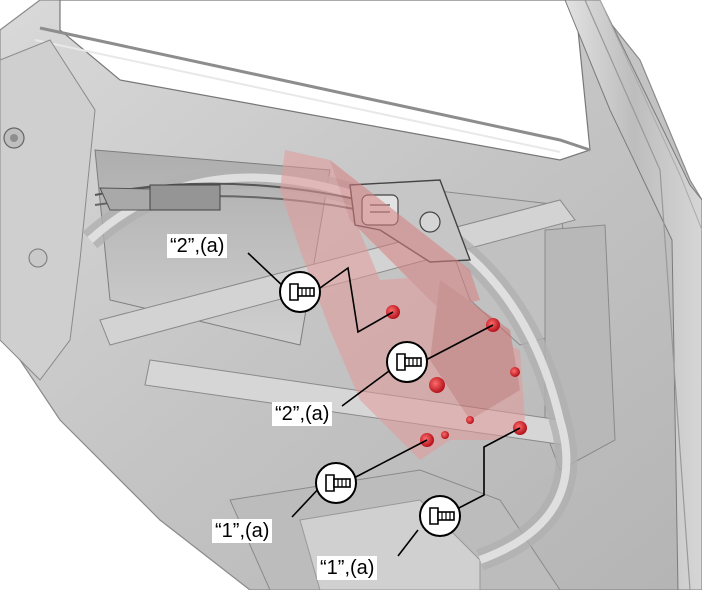 This screenshot has height=590, width=702. What do you see at coordinates (242, 531) in the screenshot?
I see `callout-label-bolt-1a-left: “1”,(a)` at bounding box center [242, 531].